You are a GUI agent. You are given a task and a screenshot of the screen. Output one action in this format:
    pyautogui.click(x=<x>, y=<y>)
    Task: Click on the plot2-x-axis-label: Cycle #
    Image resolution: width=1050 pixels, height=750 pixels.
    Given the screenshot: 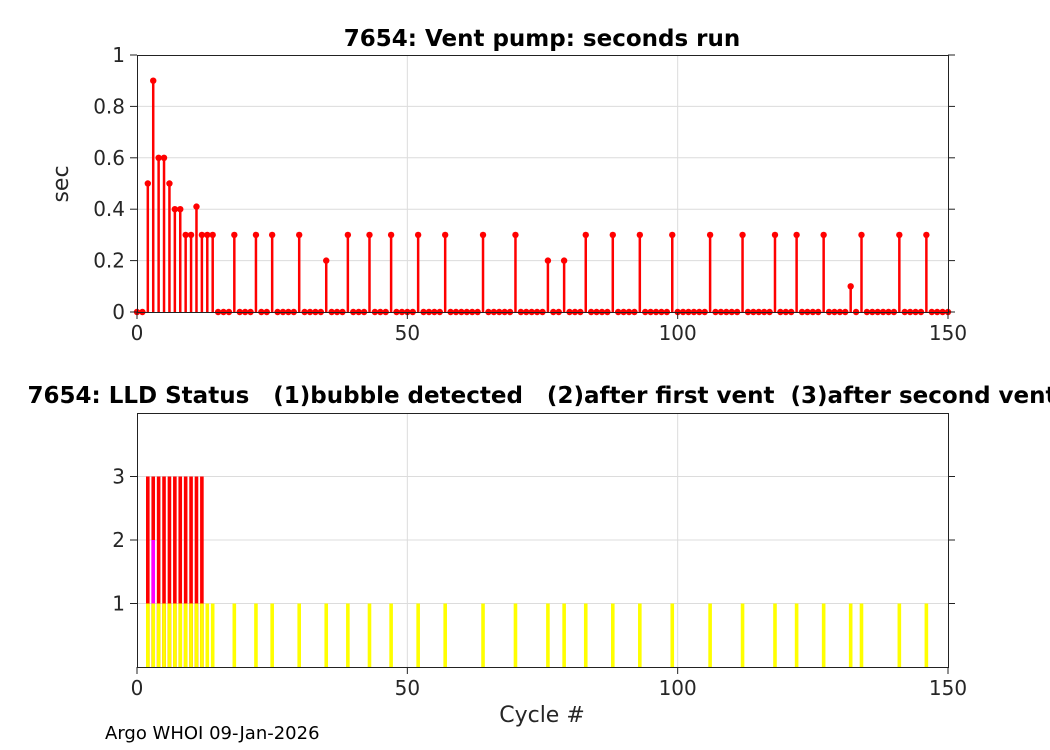 What is the action you would take?
    pyautogui.click(x=542, y=715)
    